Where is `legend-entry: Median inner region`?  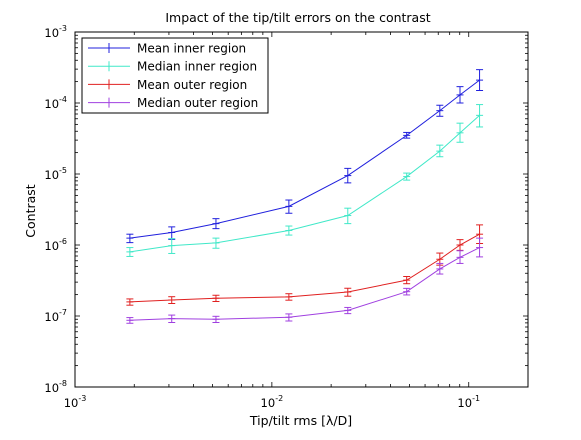 legend-entry: Median inner region is located at coordinates (172, 67).